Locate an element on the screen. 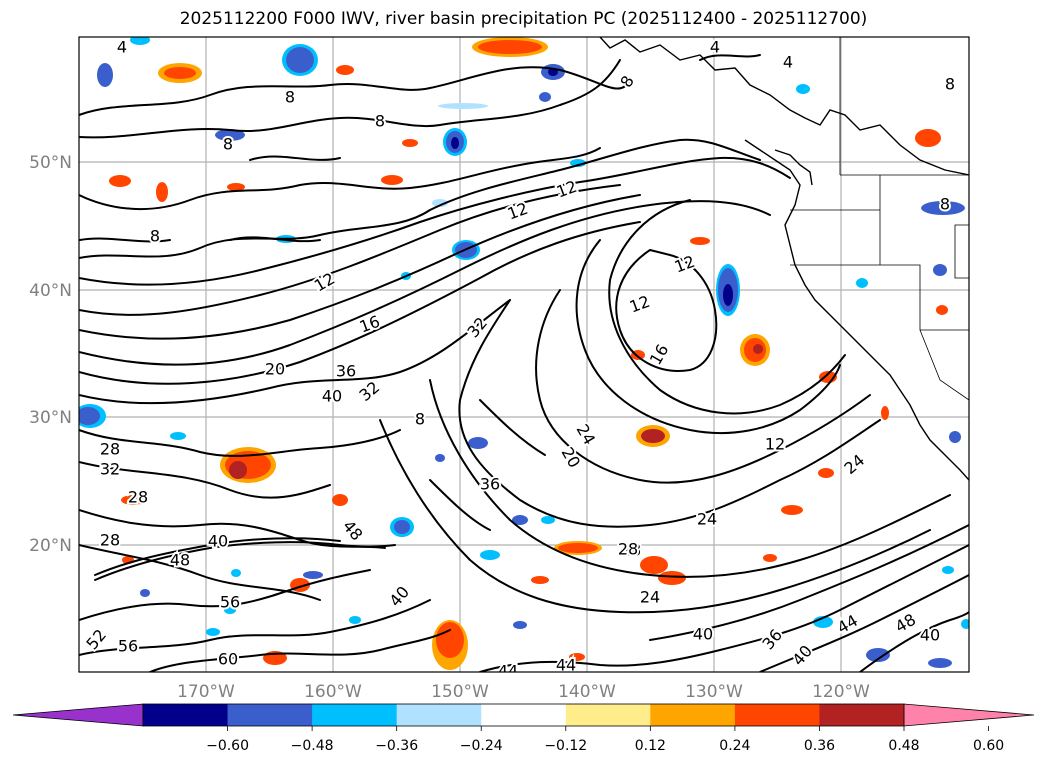 This screenshot has width=1047, height=765. colorbar-tick-label: 0.60 is located at coordinates (988, 746).